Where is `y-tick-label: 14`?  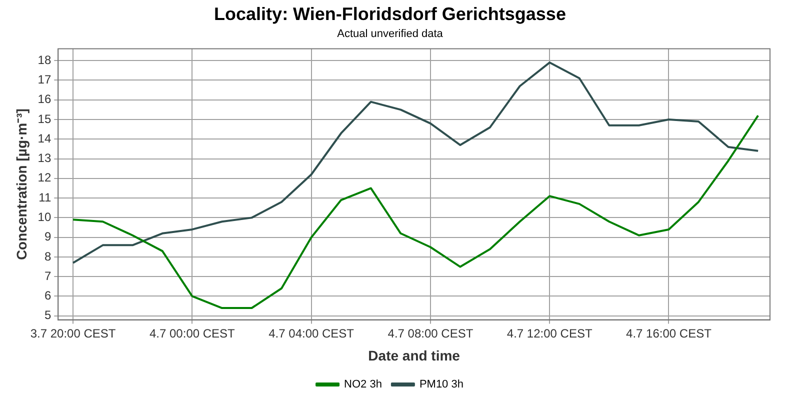
y-tick-label: 14 is located at coordinates (45, 138).